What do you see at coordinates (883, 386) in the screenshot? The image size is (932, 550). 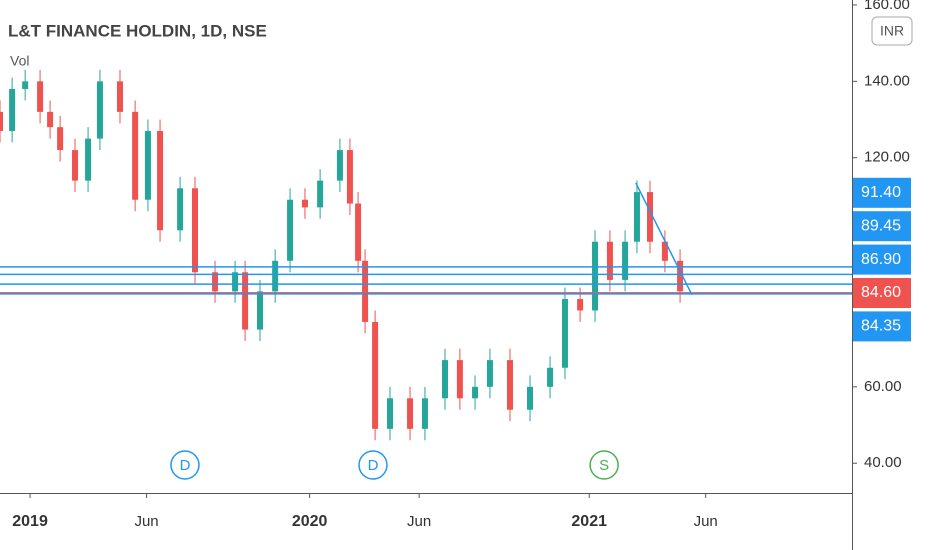 I see `y-tick-label: 60.00` at bounding box center [883, 386].